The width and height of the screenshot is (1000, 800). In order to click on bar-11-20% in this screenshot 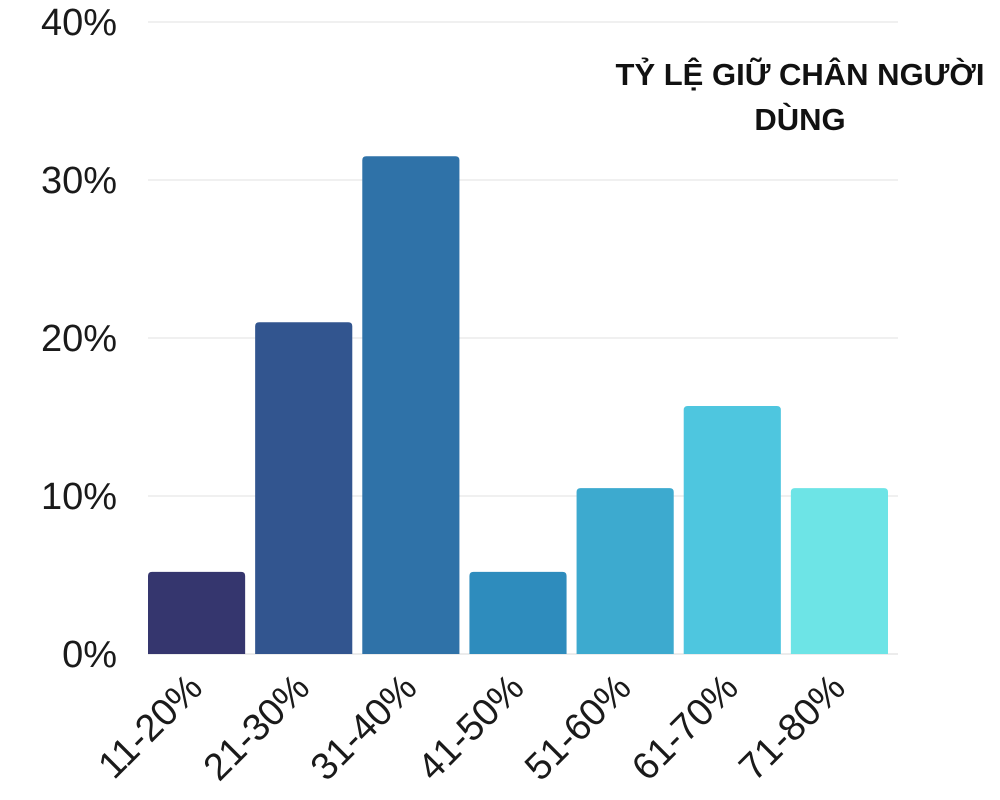, I will do `click(197, 612)`.